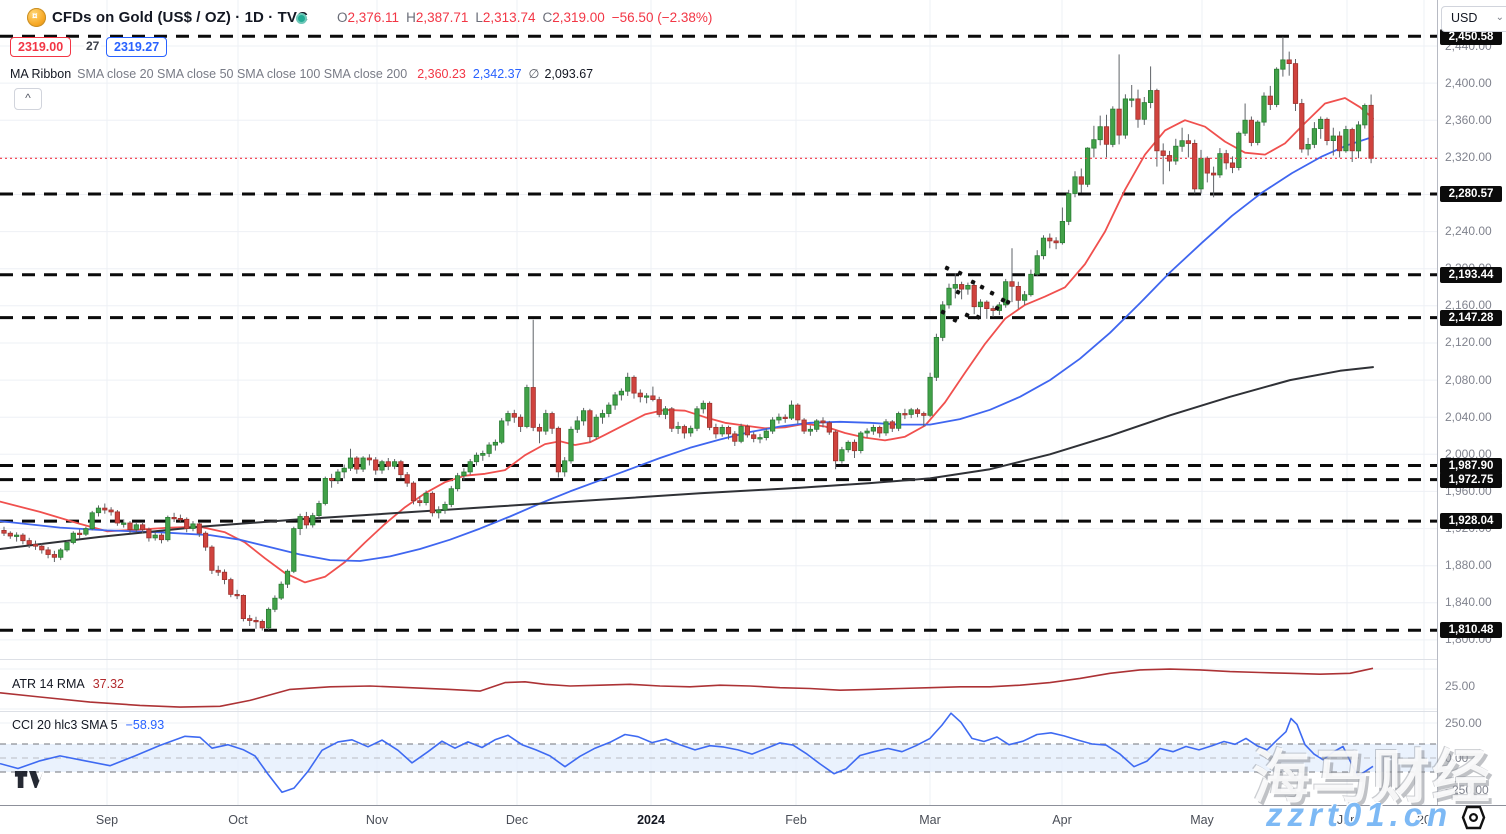 Image resolution: width=1506 pixels, height=834 pixels. What do you see at coordinates (1471, 479) in the screenshot?
I see `price-level-label: 1,972.75` at bounding box center [1471, 479].